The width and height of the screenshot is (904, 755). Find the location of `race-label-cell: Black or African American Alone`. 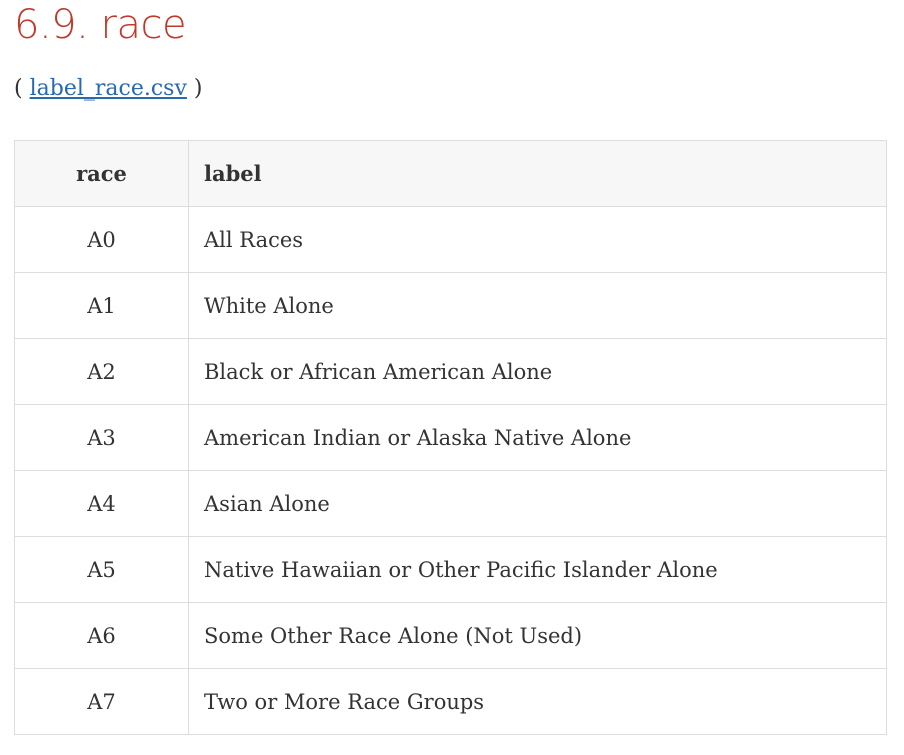

race-label-cell: Black or African American Alone is located at coordinates (537, 371).